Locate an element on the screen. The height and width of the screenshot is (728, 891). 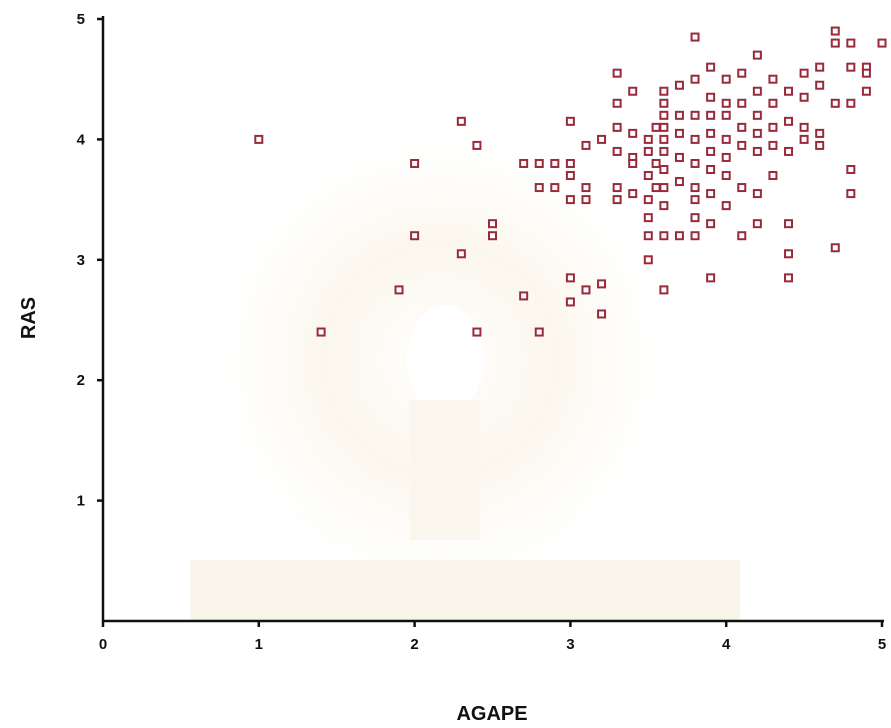
y-axis-ticks: 1 2 3 4 5 is located at coordinates (90, 260).